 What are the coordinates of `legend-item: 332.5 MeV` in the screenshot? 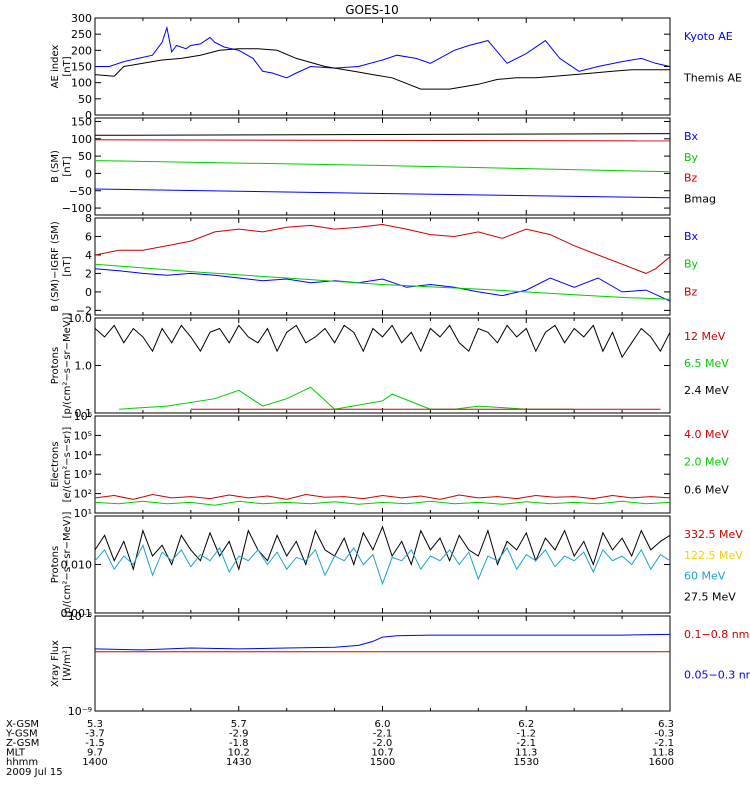 It's located at (713, 534).